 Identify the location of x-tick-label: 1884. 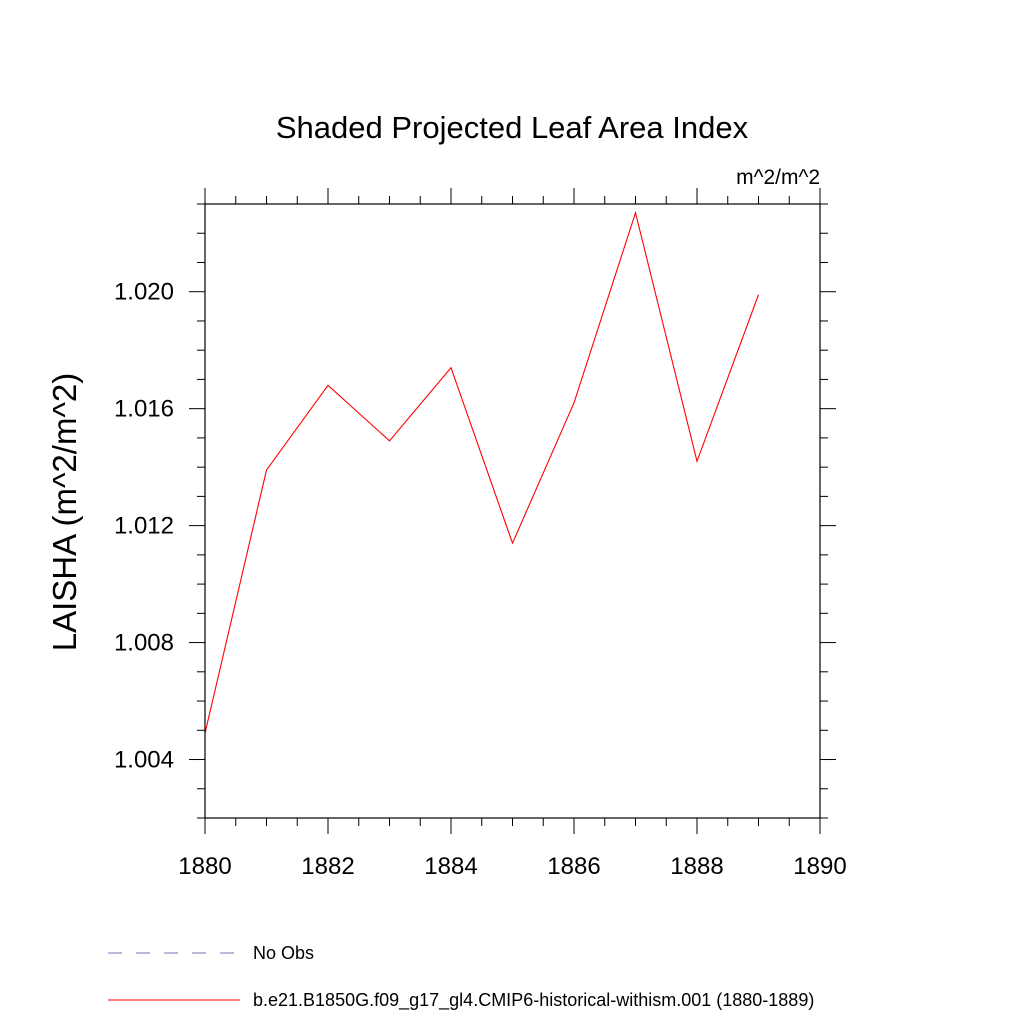
(450, 866).